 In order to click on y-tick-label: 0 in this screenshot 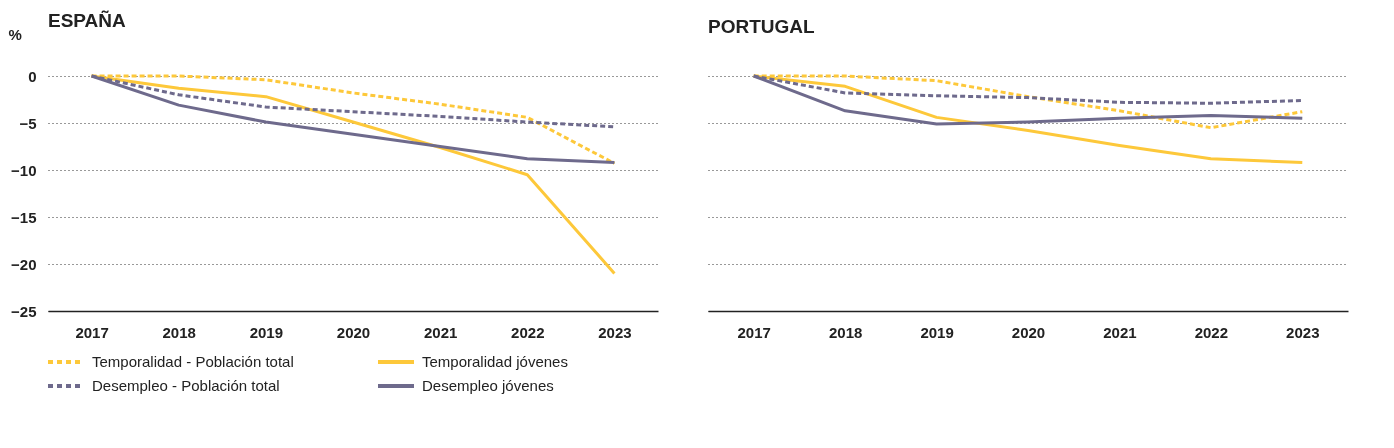, I will do `click(32, 76)`.